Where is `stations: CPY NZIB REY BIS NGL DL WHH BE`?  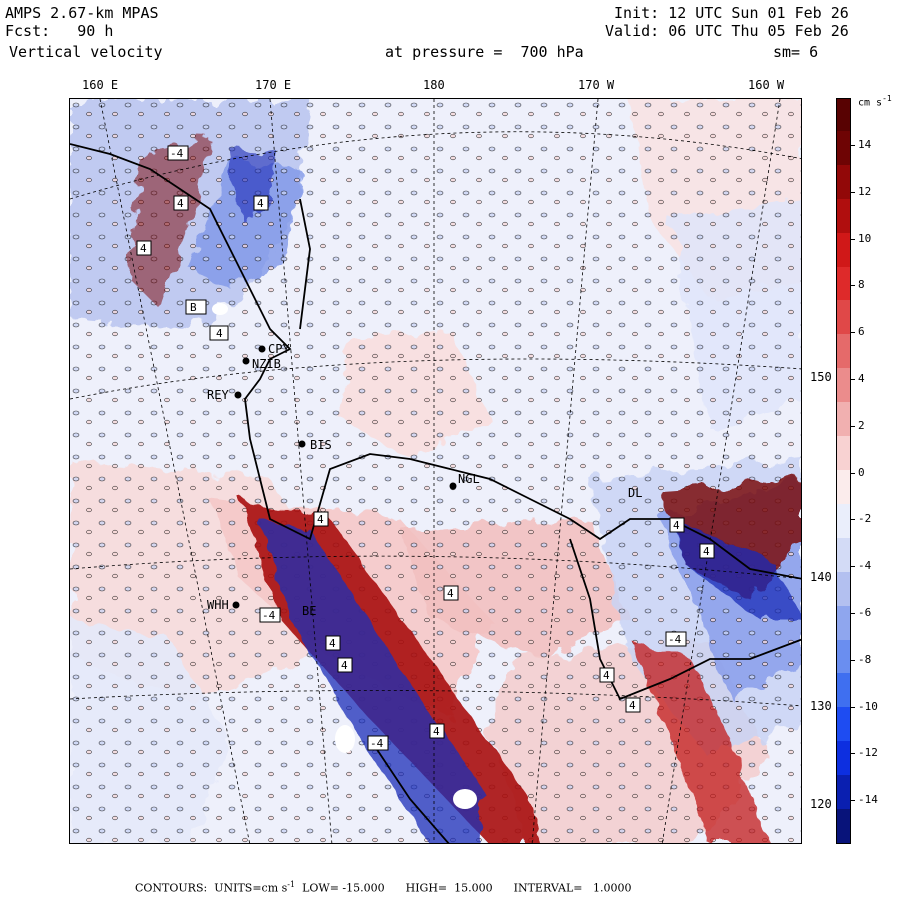
stations: CPY NZIB REY BIS NGL DL WHH BE is located at coordinates (424, 480).